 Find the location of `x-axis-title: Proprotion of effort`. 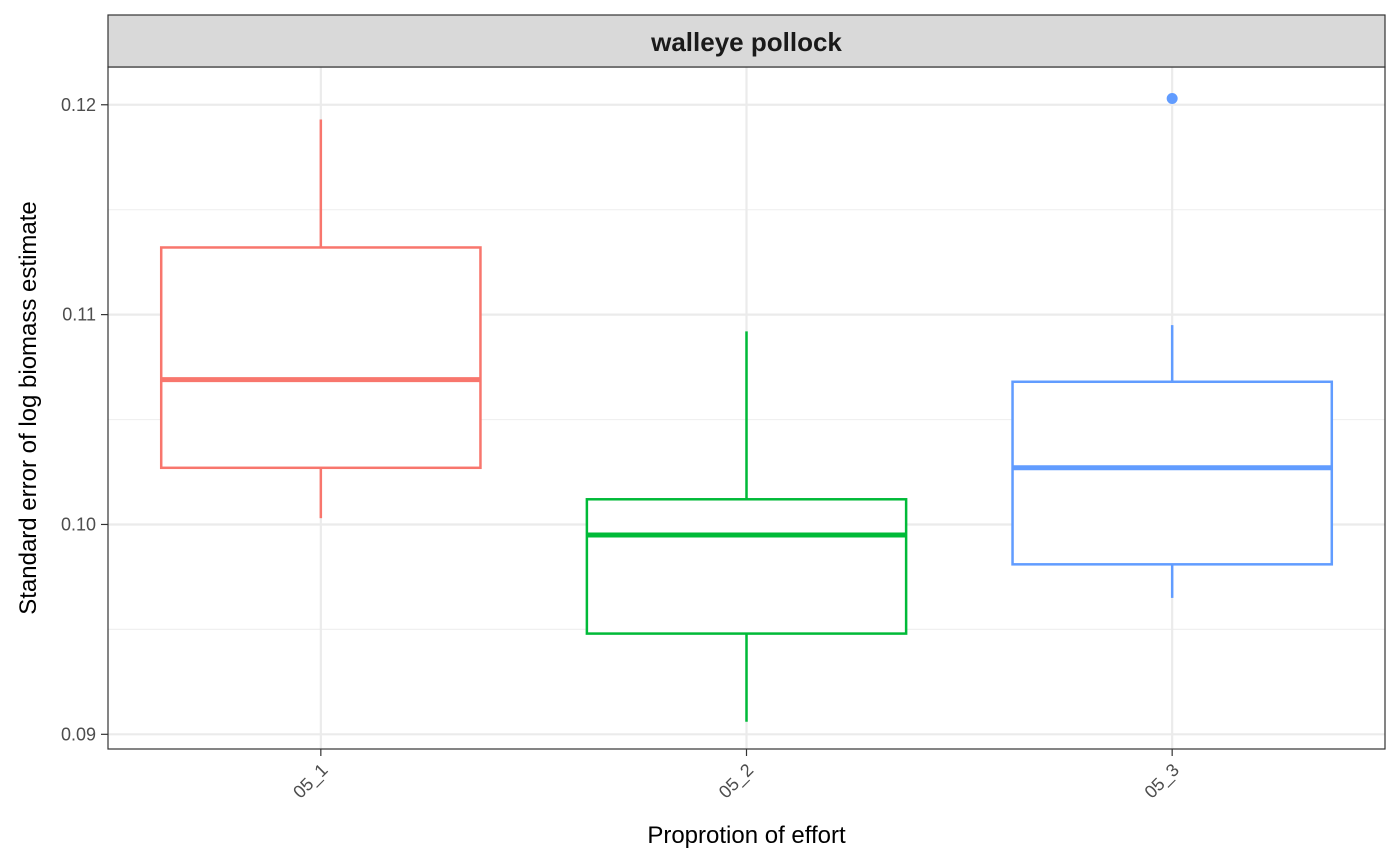

x-axis-title: Proprotion of effort is located at coordinates (746, 835).